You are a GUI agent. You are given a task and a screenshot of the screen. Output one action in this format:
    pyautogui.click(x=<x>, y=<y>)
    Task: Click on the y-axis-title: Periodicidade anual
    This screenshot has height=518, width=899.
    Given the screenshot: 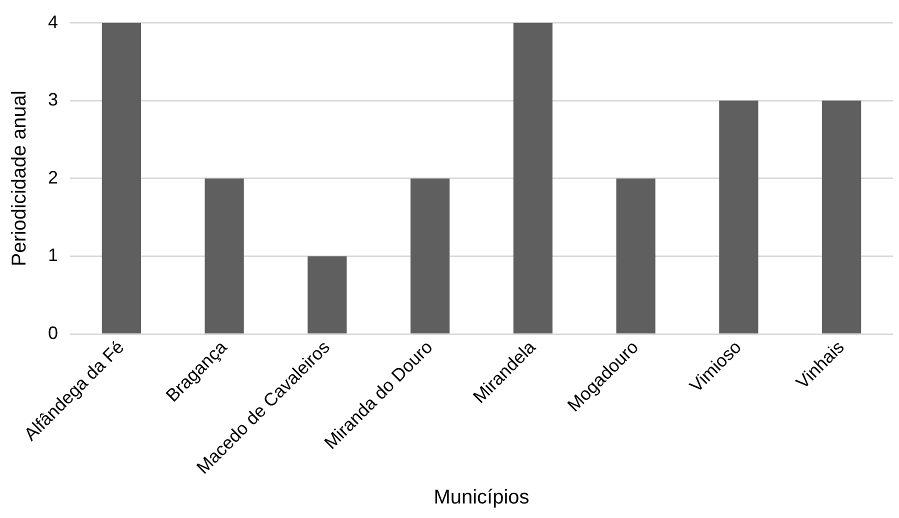 What is the action you would take?
    pyautogui.click(x=19, y=178)
    